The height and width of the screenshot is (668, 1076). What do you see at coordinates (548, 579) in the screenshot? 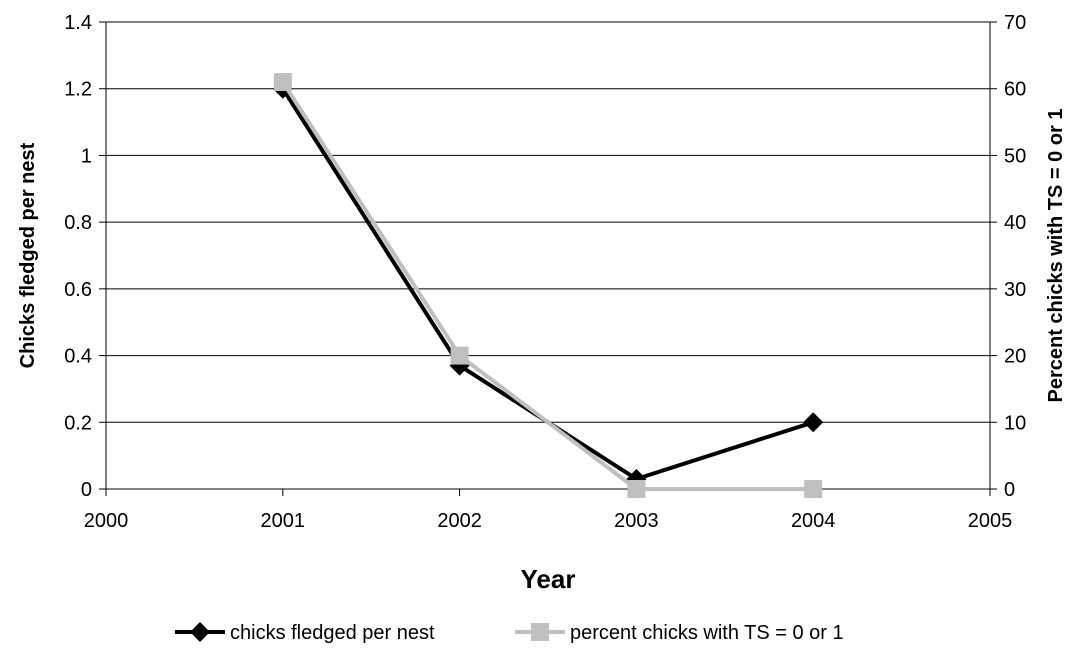
I see `x-axis-title: Year` at bounding box center [548, 579].